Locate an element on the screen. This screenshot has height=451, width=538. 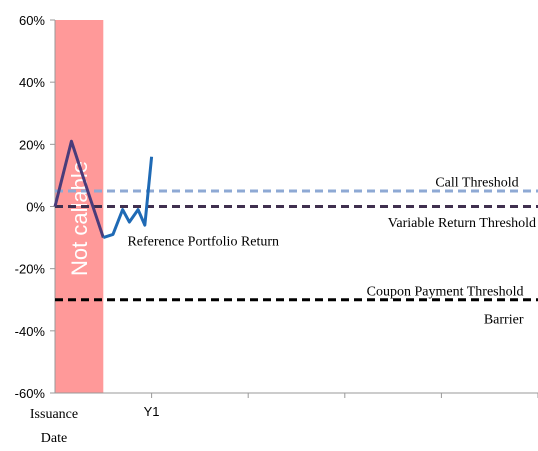
series-line is located at coordinates (128, 198).